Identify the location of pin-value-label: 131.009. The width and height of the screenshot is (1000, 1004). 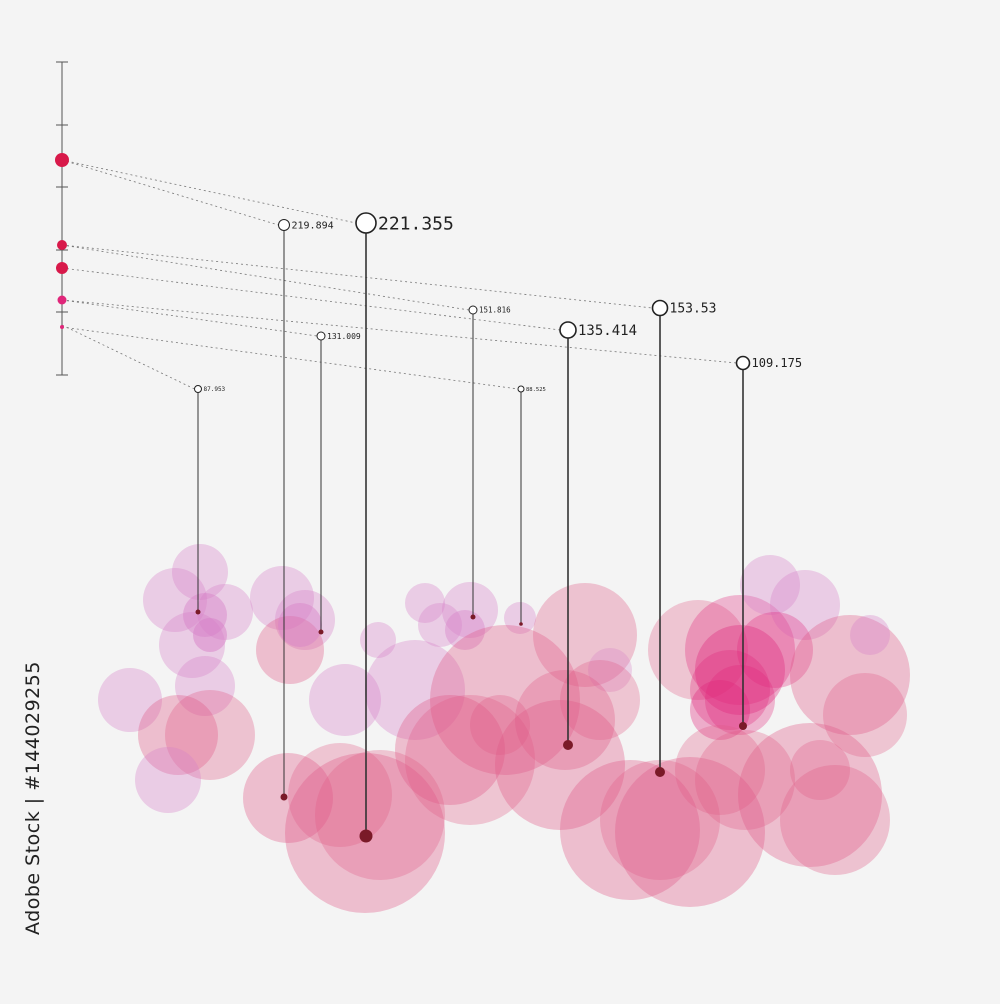
(344, 336).